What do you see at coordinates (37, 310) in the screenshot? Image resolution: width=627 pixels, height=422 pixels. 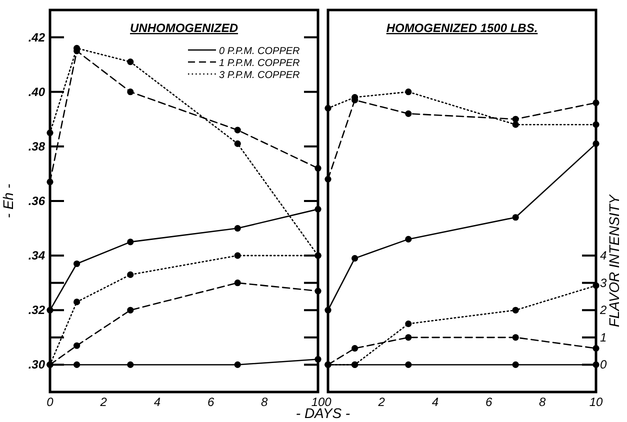 I see `y-tick-label: .32` at bounding box center [37, 310].